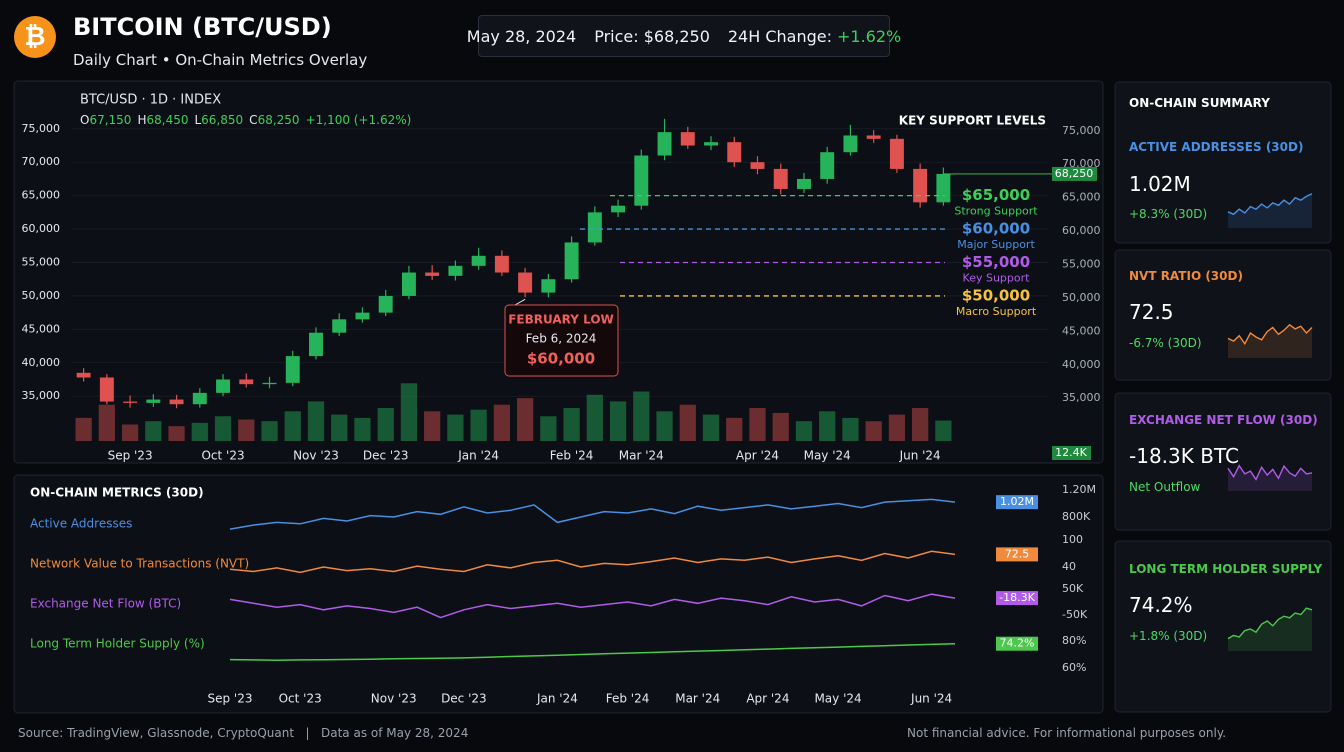  I want to click on metrics-title: ON-CHAIN METRICS (30D), so click(117, 493).